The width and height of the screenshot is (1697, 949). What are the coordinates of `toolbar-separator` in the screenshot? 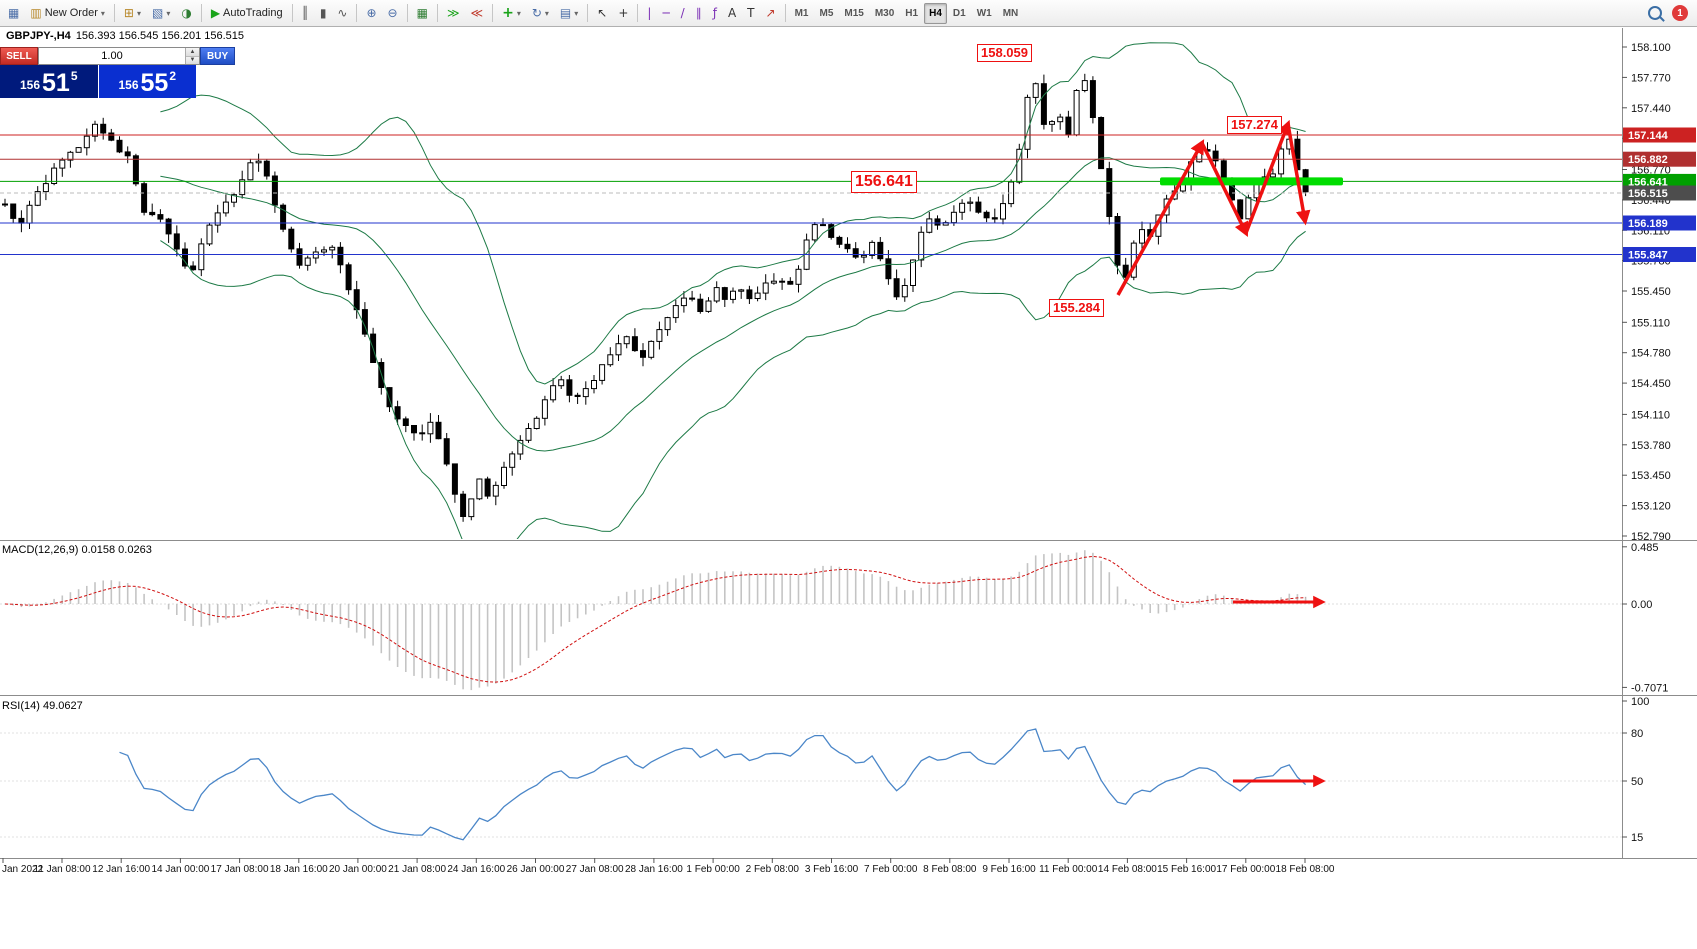 It's located at (588, 13).